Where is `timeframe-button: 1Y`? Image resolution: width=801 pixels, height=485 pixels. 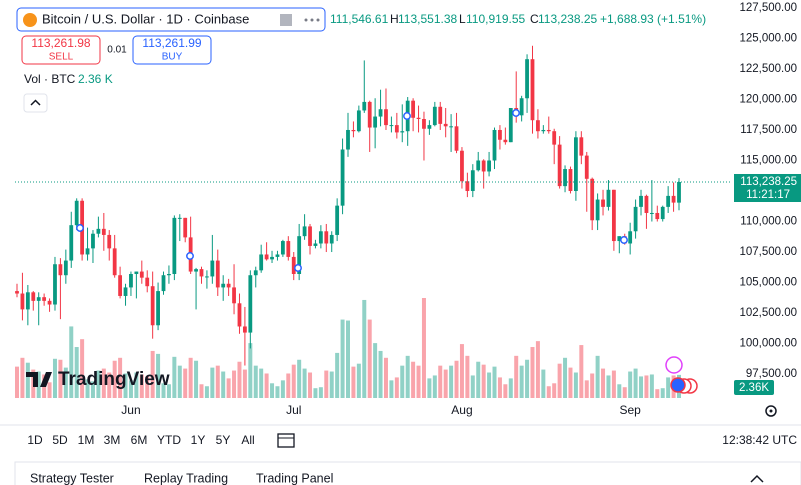 timeframe-button: 1Y is located at coordinates (198, 440).